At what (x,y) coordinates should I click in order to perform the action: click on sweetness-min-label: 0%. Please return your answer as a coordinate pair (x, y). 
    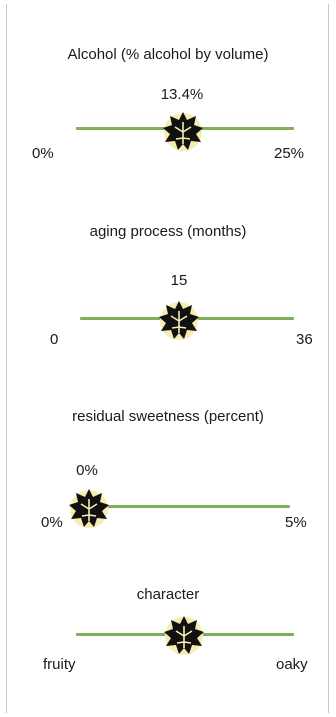
    Looking at the image, I should click on (52, 522).